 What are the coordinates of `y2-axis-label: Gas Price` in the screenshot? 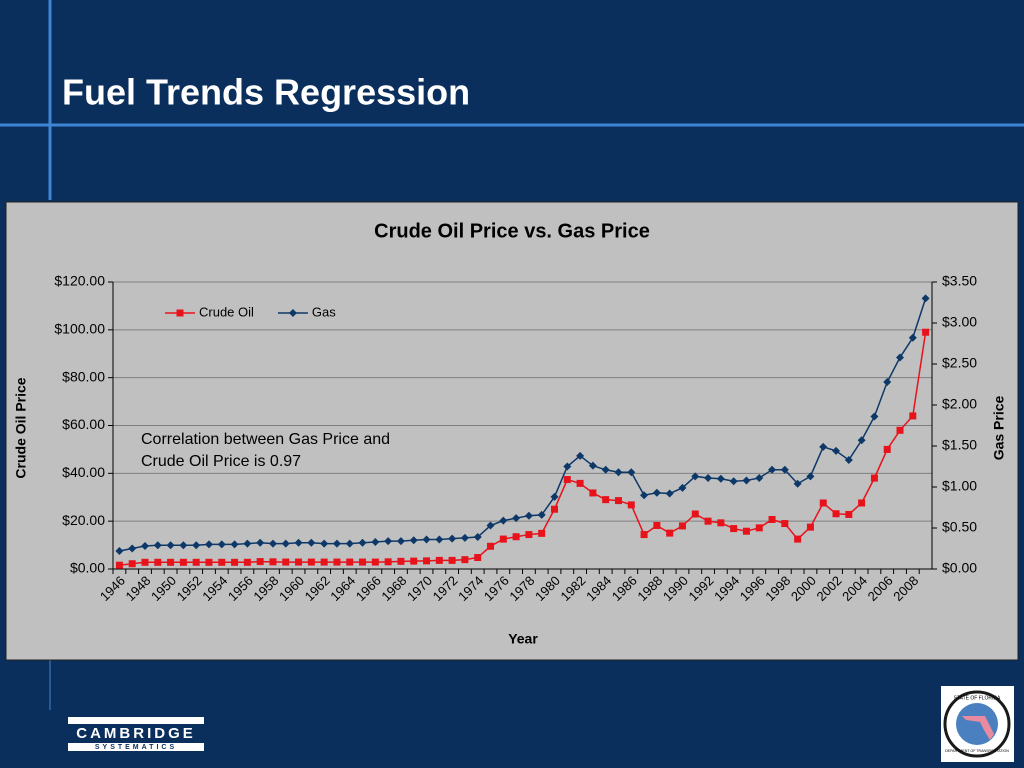 It's located at (999, 427).